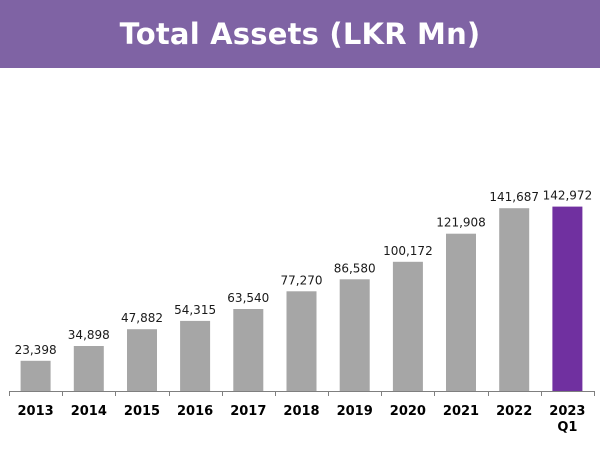  Describe the element at coordinates (461, 411) in the screenshot. I see `category-label: 2021` at that location.